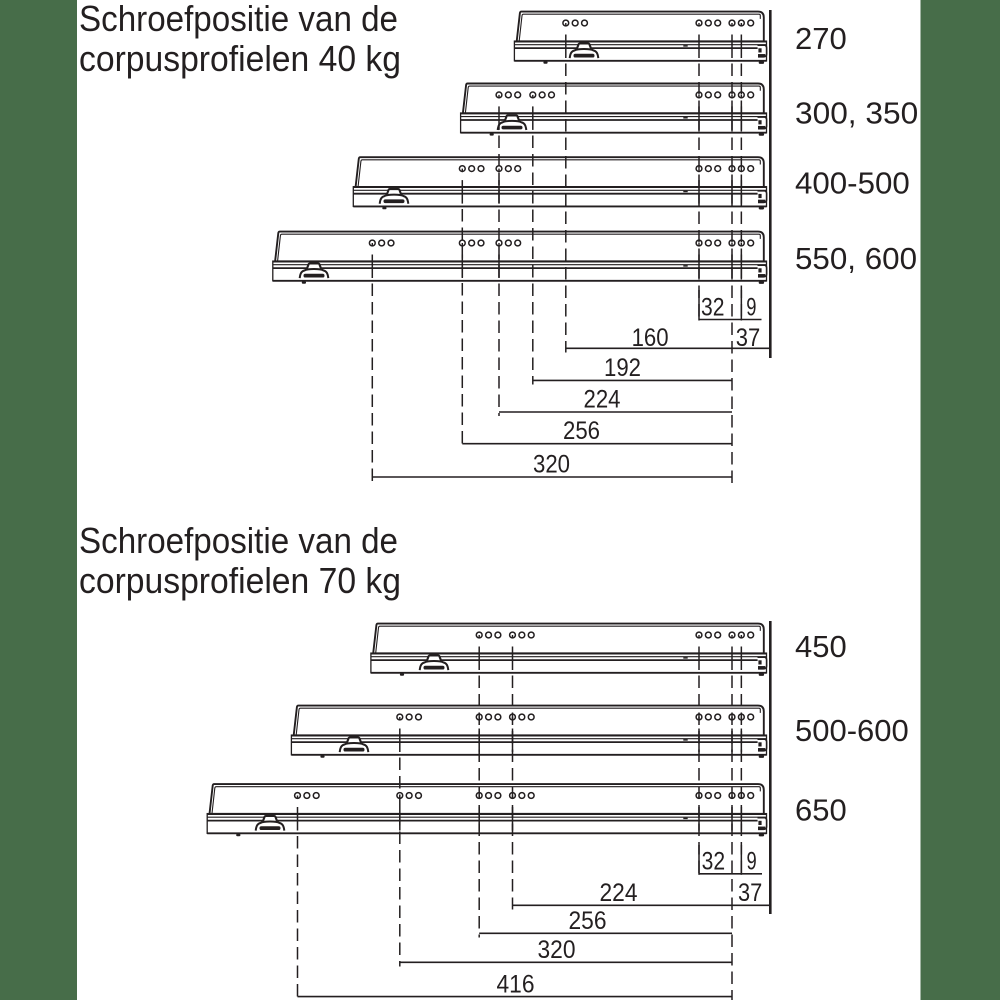 This screenshot has height=1000, width=1000. Describe the element at coordinates (852, 183) in the screenshot. I see `svg-text: 400-500` at that location.